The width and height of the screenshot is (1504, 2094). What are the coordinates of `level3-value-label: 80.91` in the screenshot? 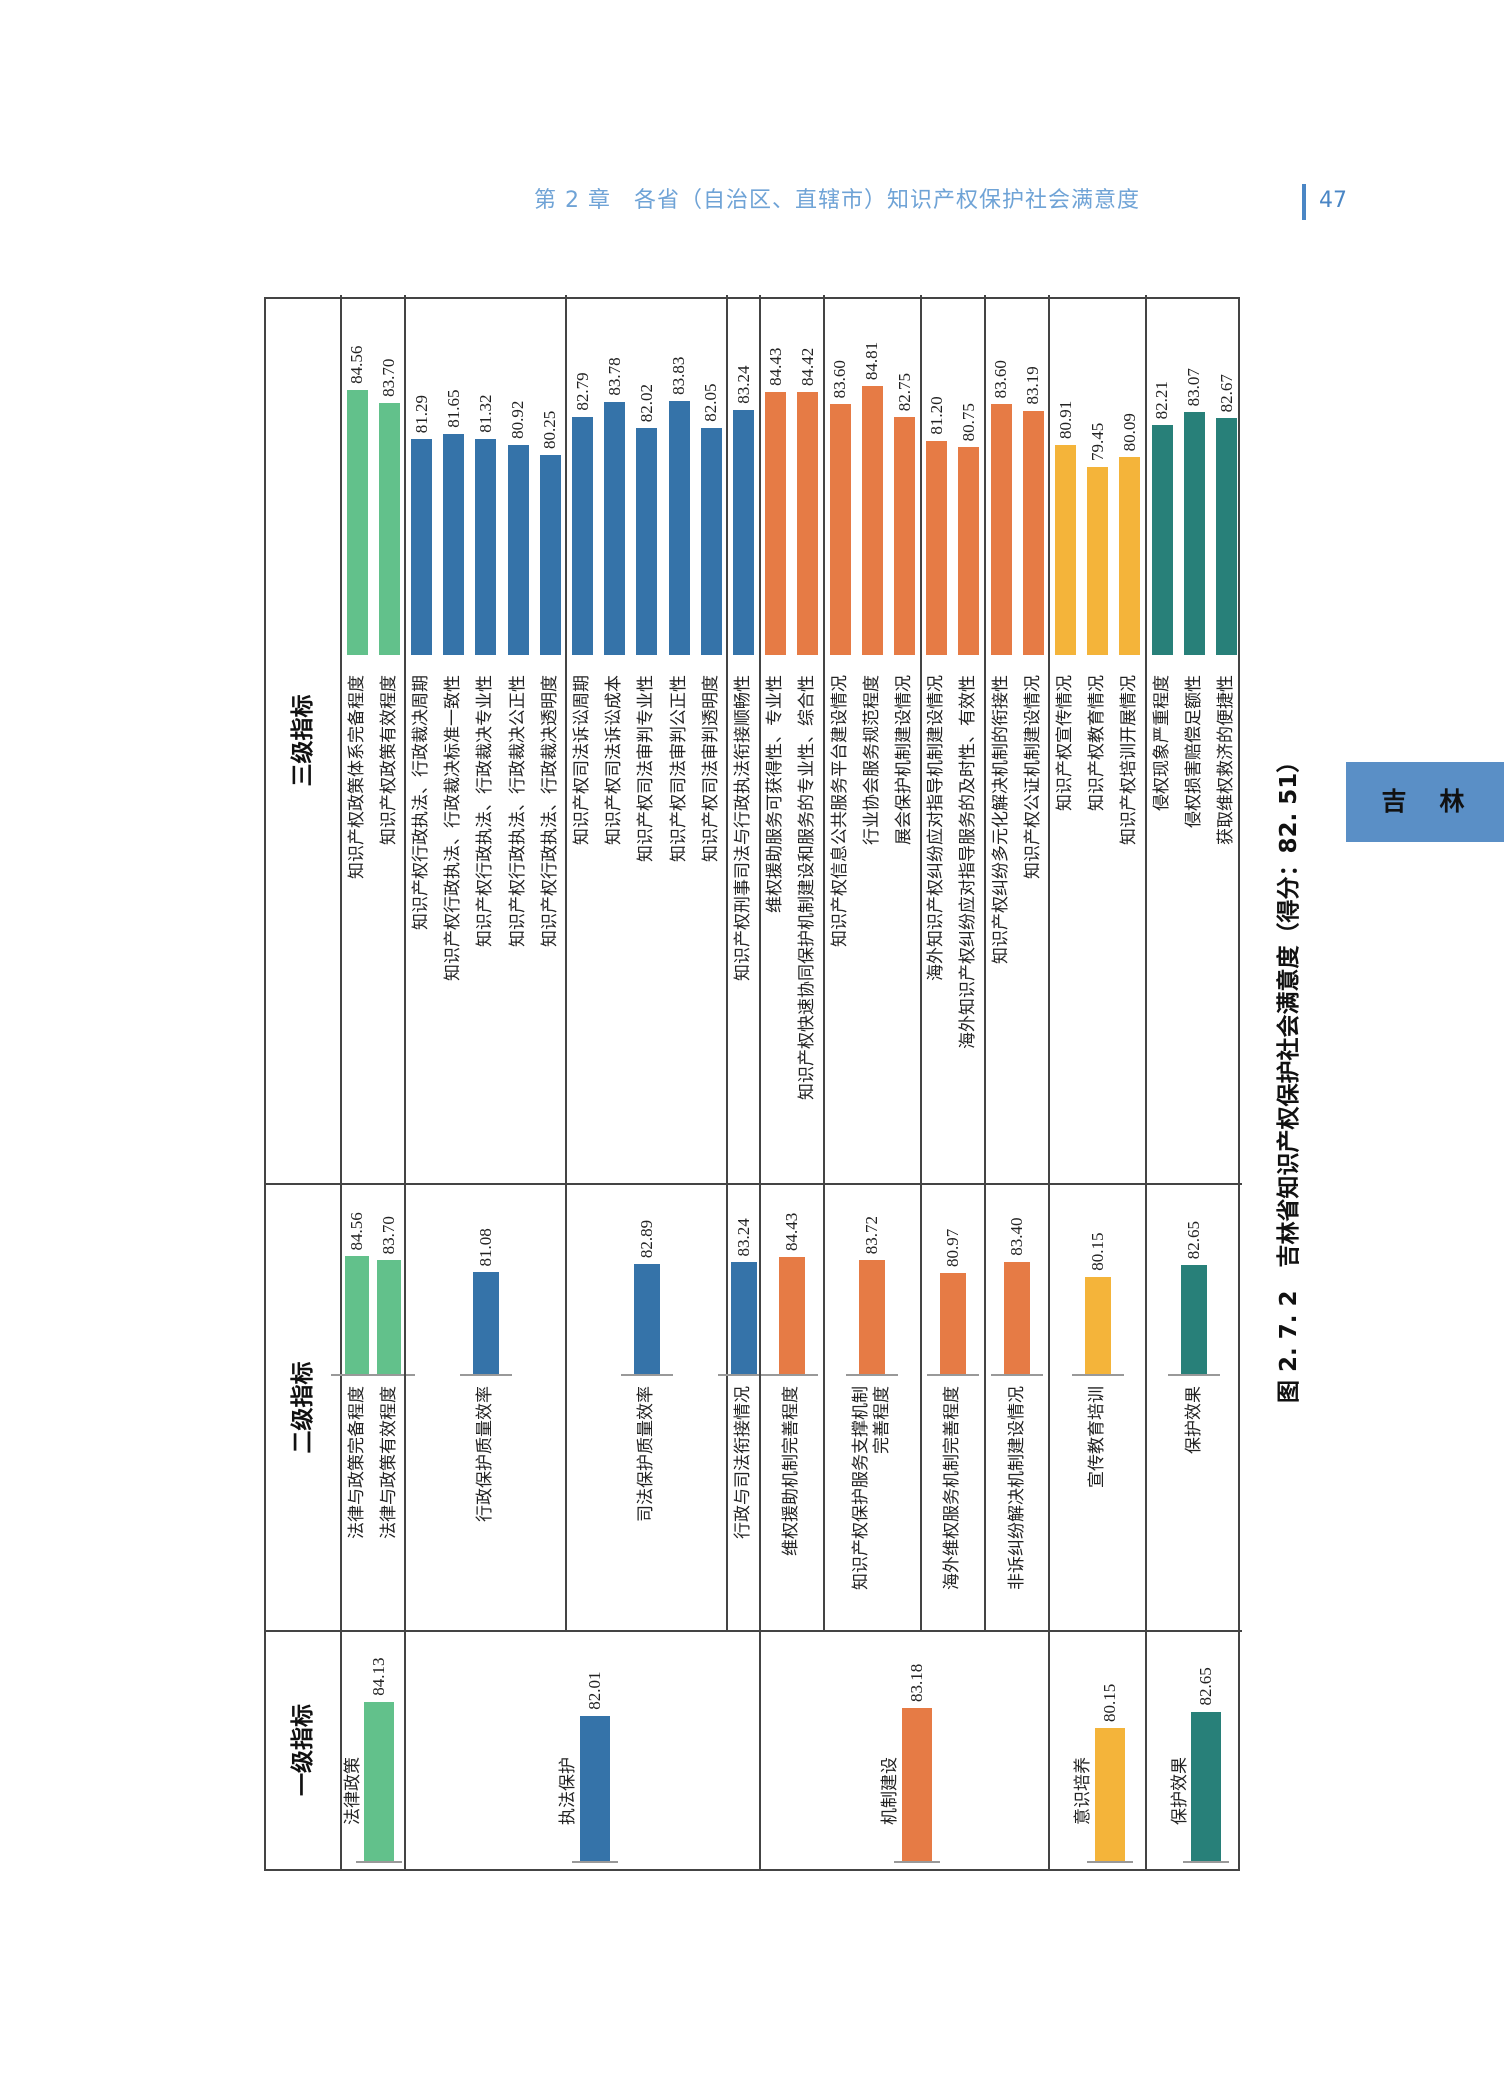 It's located at (1065, 419).